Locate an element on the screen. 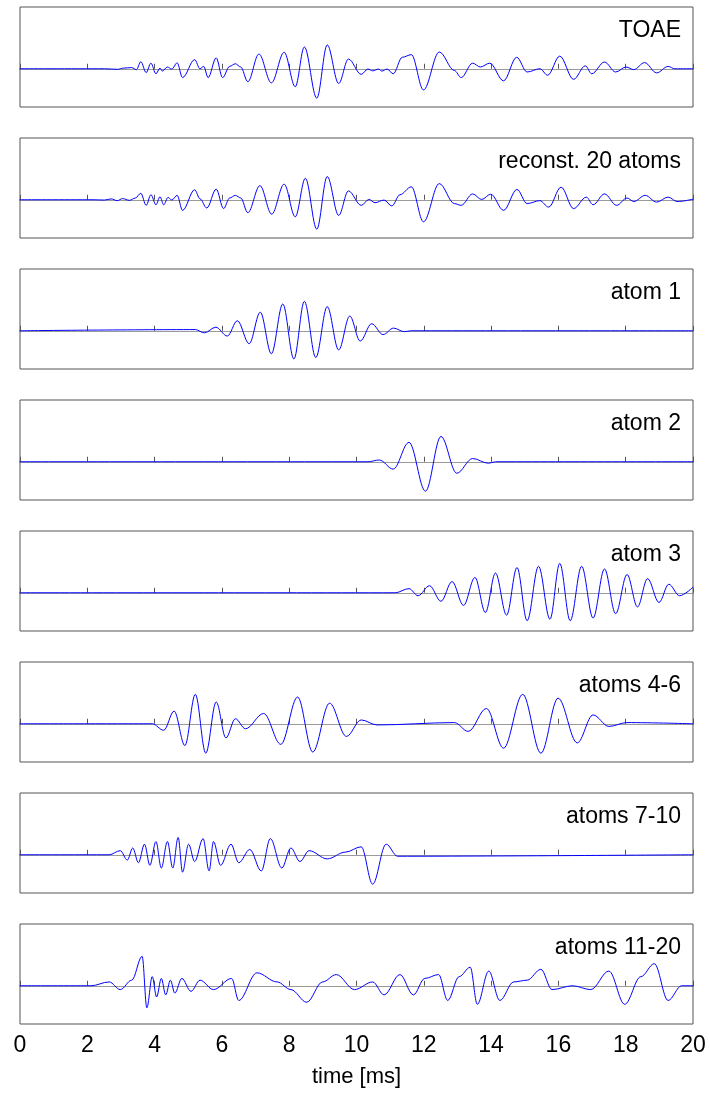  x-tick-label: 6 is located at coordinates (222, 1043).